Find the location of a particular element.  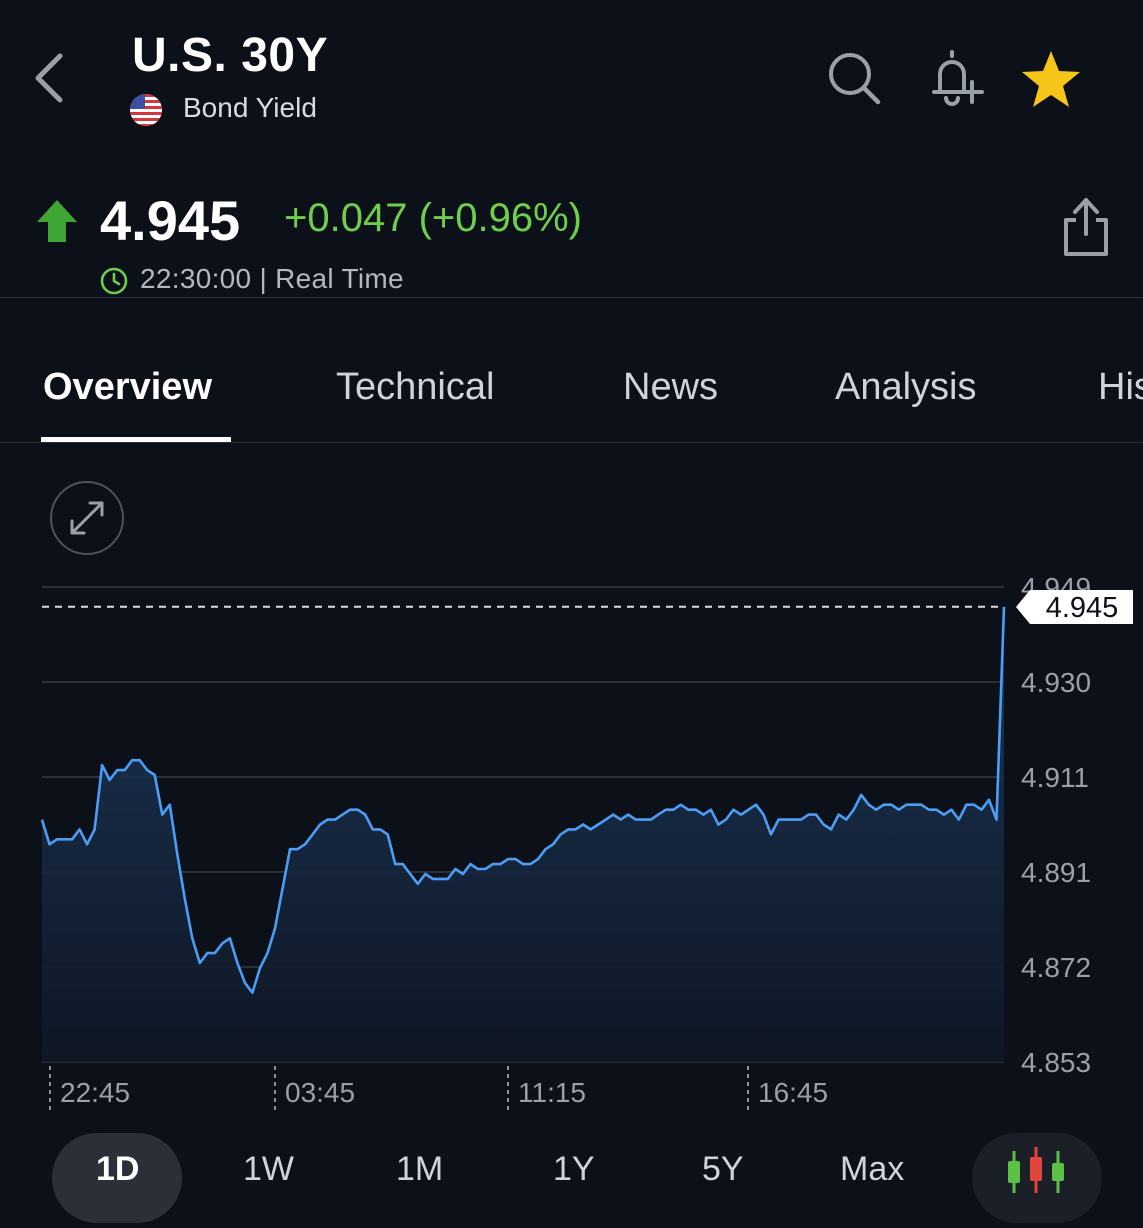

x-tick-label: 16:45 is located at coordinates (793, 1092).